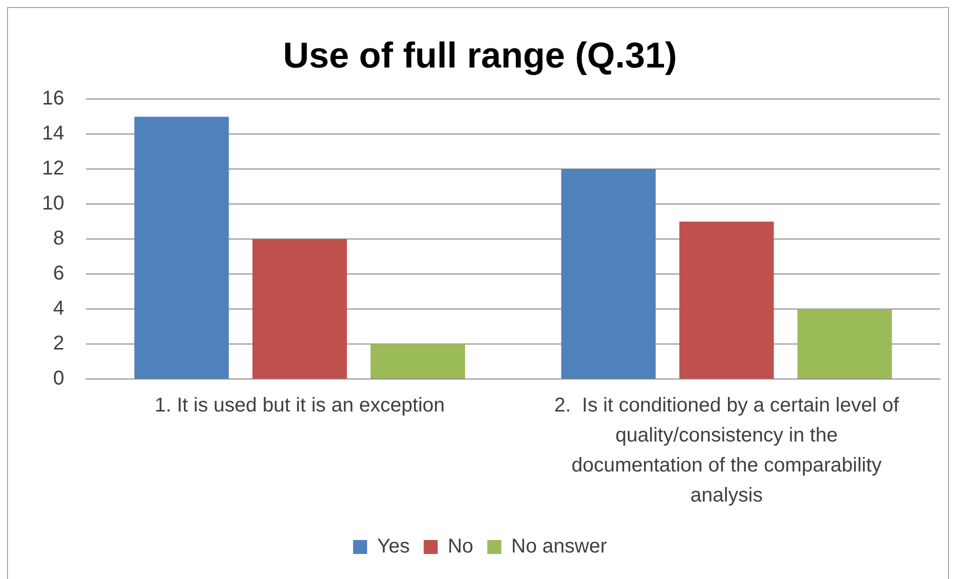 Image resolution: width=956 pixels, height=579 pixels. What do you see at coordinates (393, 547) in the screenshot?
I see `legend-label: Yes` at bounding box center [393, 547].